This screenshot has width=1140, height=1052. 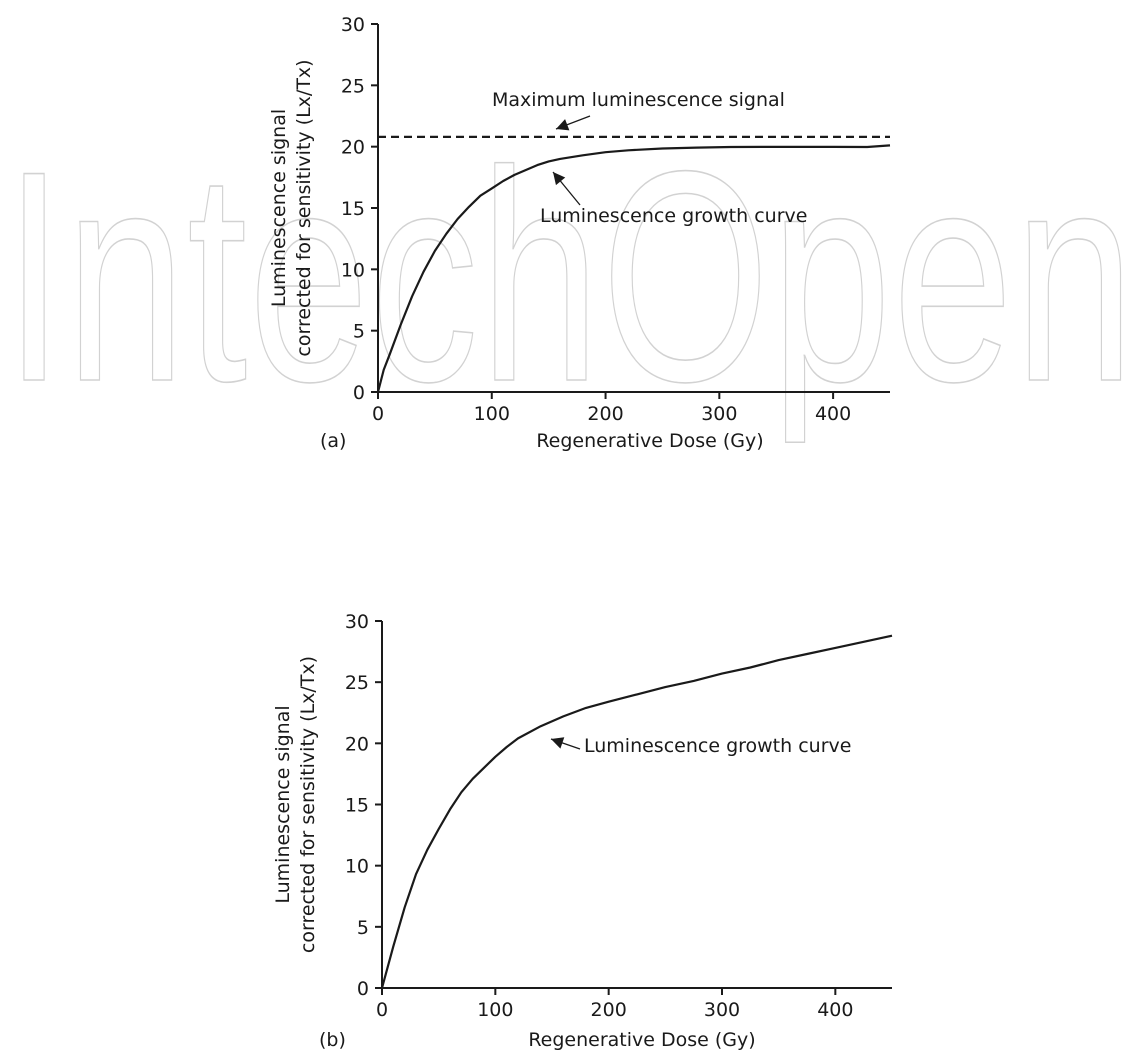 What do you see at coordinates (333, 441) in the screenshot?
I see `panel-label: (a)` at bounding box center [333, 441].